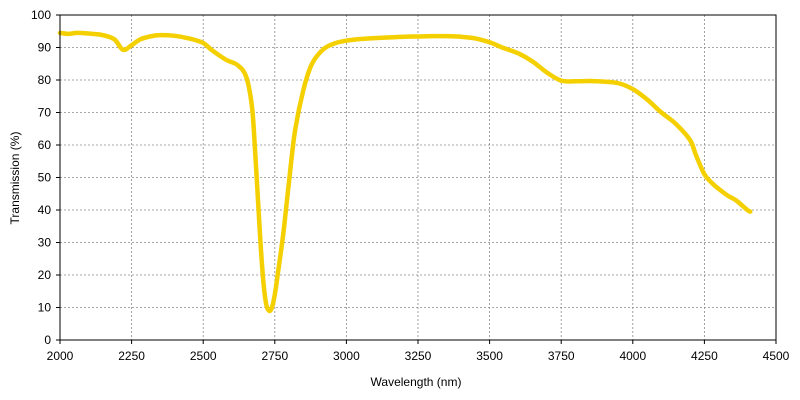  I want to click on x-tick-label: 2750, so click(274, 356).